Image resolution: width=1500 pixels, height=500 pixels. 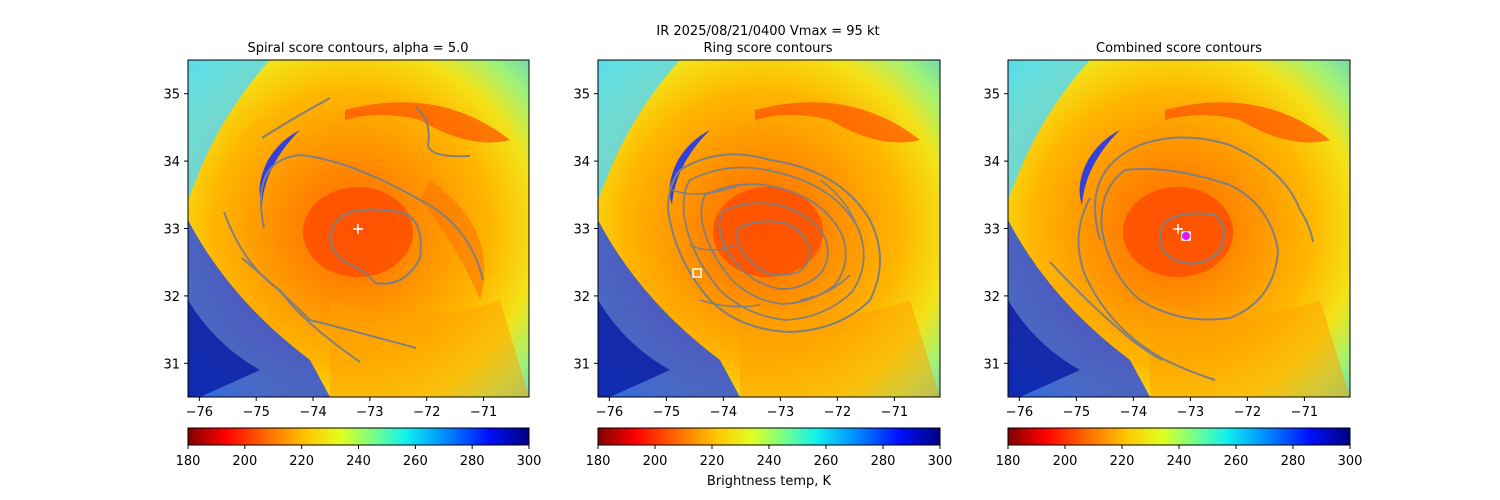 What do you see at coordinates (697, 273) in the screenshot?
I see `ring-center-square-marker` at bounding box center [697, 273].